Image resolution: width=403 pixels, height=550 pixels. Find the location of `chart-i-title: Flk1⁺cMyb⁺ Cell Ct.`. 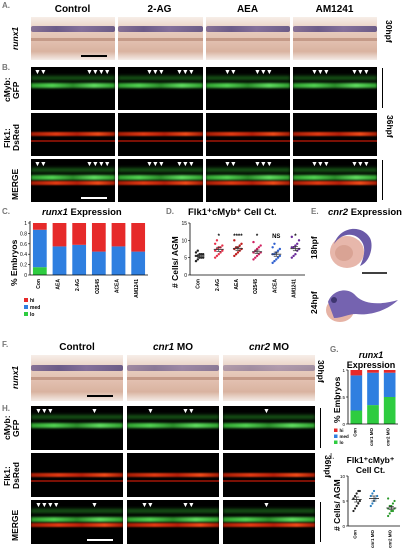

chart-i-title: Flk1⁺cMyb⁺ Cell Ct. is located at coordinates (370, 465).